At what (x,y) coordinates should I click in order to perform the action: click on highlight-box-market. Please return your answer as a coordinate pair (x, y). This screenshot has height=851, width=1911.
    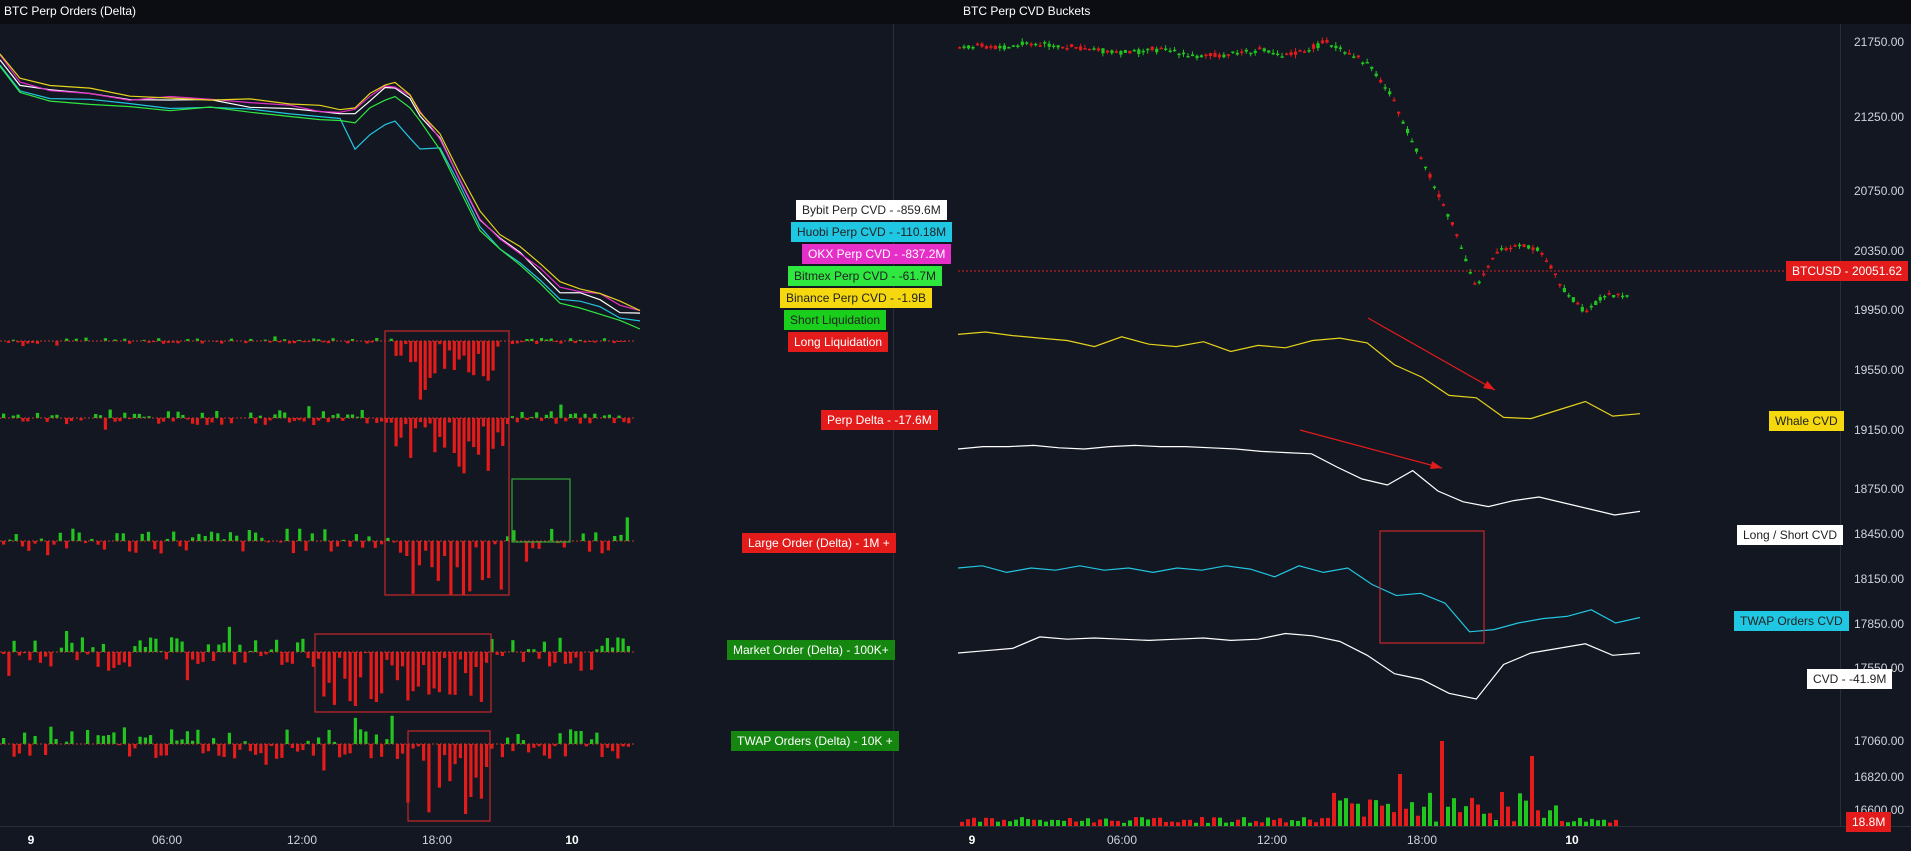
    Looking at the image, I should click on (403, 673).